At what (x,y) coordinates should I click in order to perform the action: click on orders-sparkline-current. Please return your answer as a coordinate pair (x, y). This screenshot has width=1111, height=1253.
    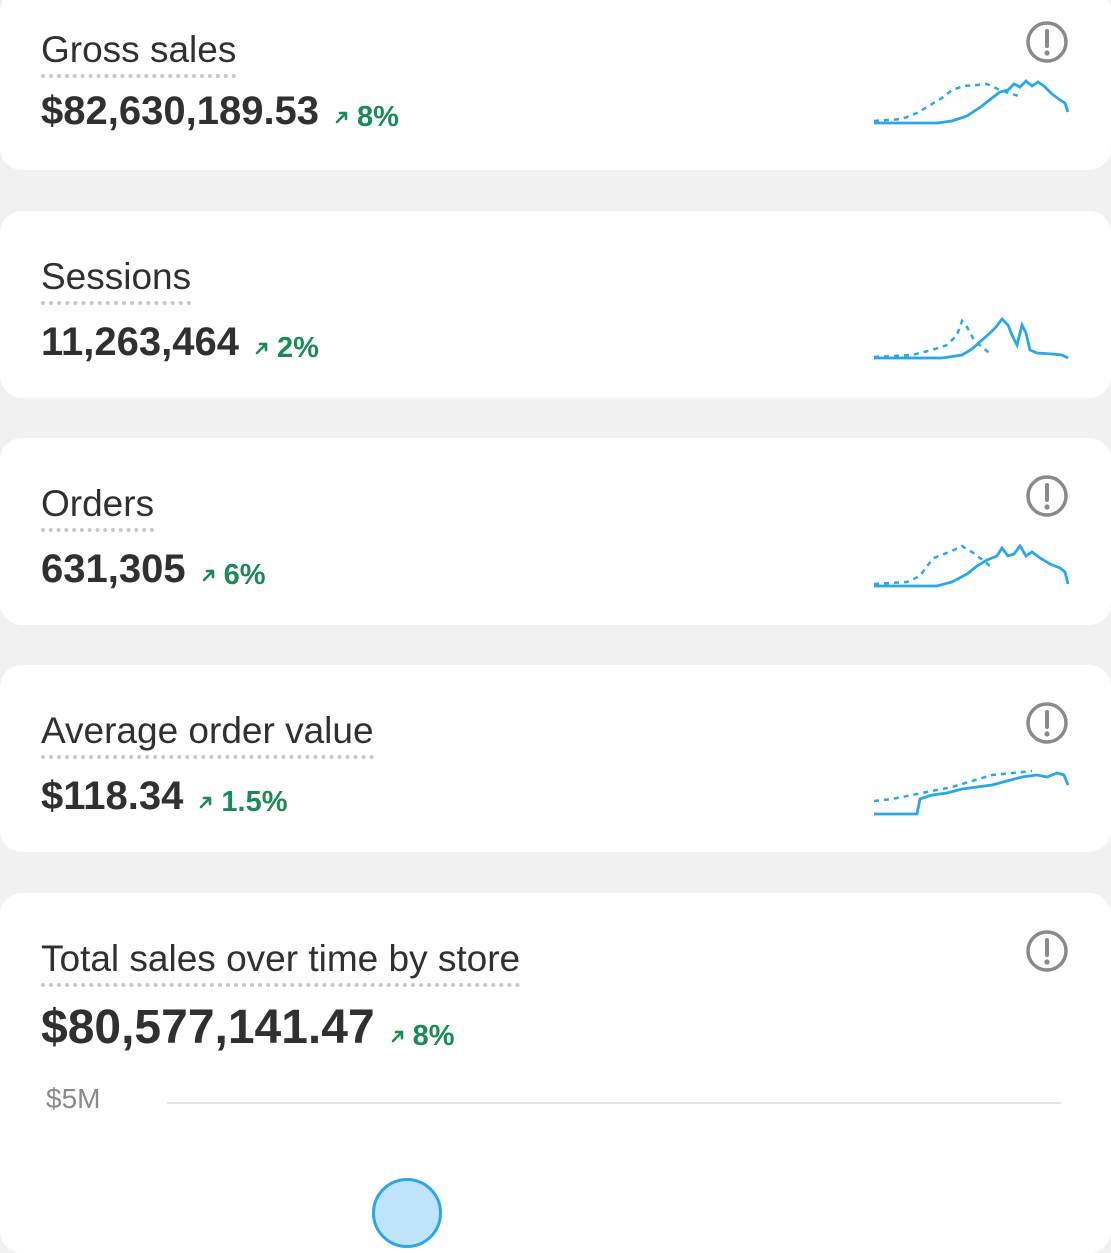
    Looking at the image, I should click on (972, 565).